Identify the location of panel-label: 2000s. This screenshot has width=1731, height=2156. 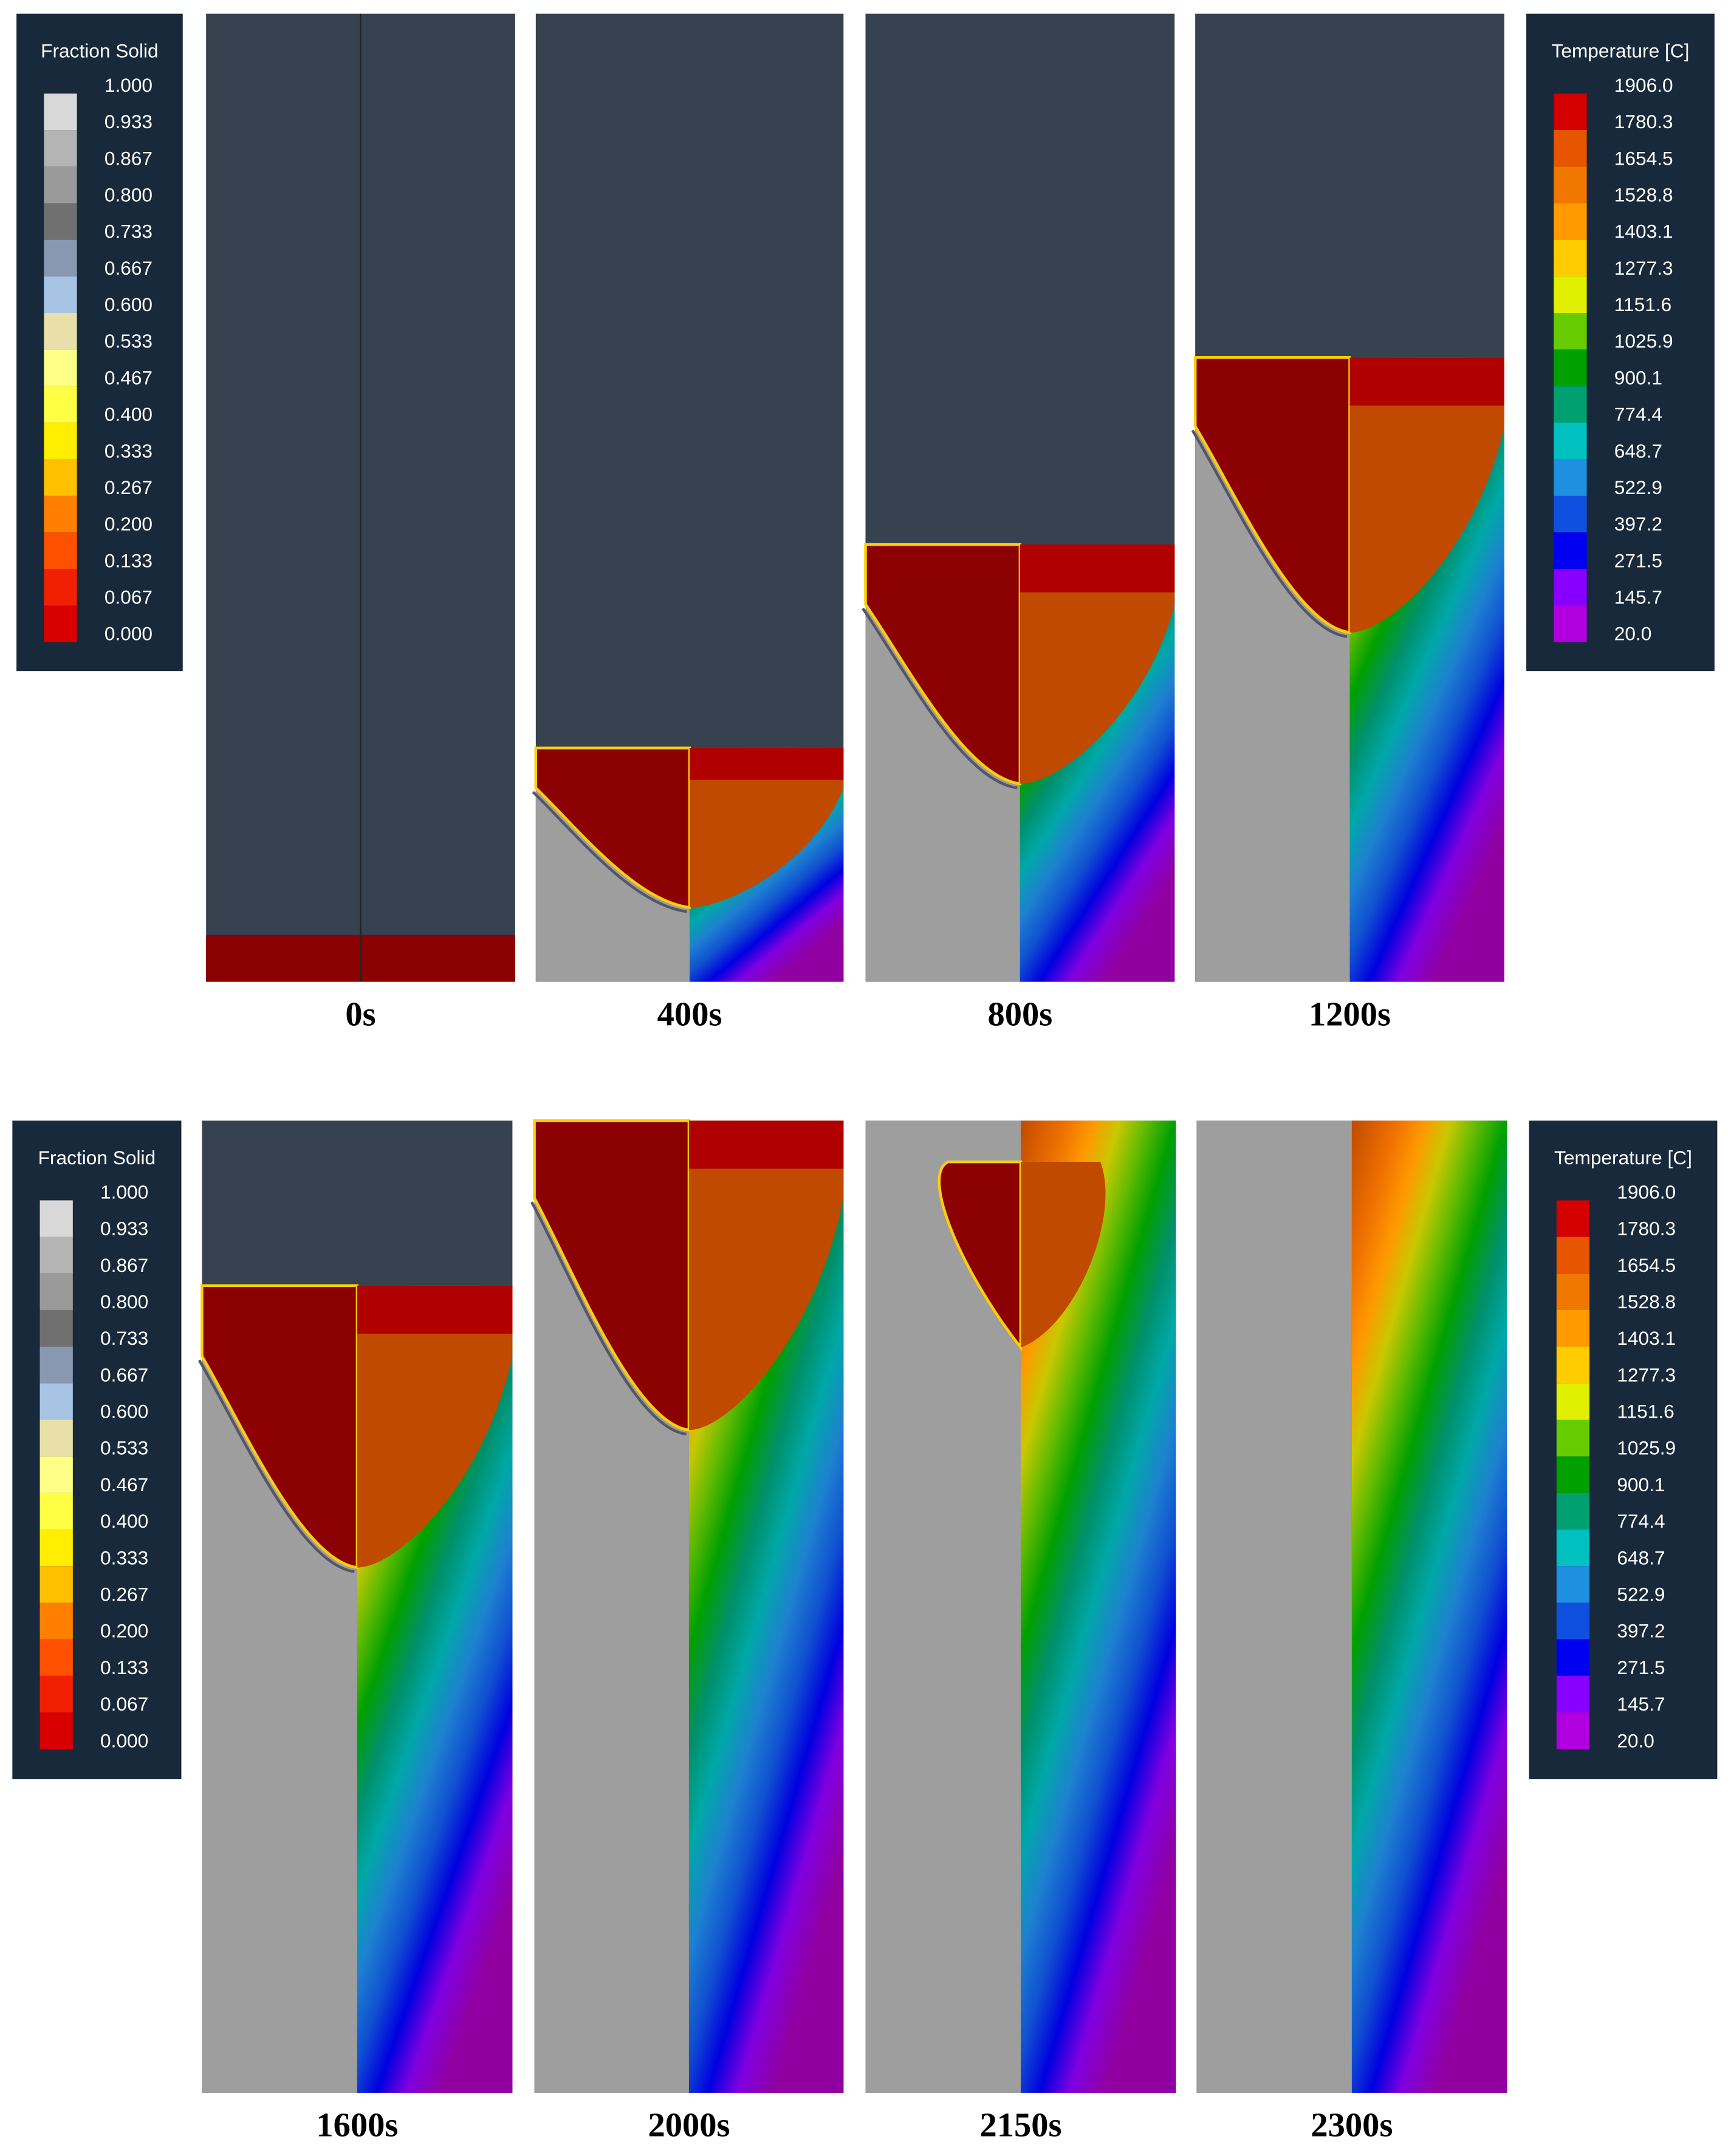
(689, 2125).